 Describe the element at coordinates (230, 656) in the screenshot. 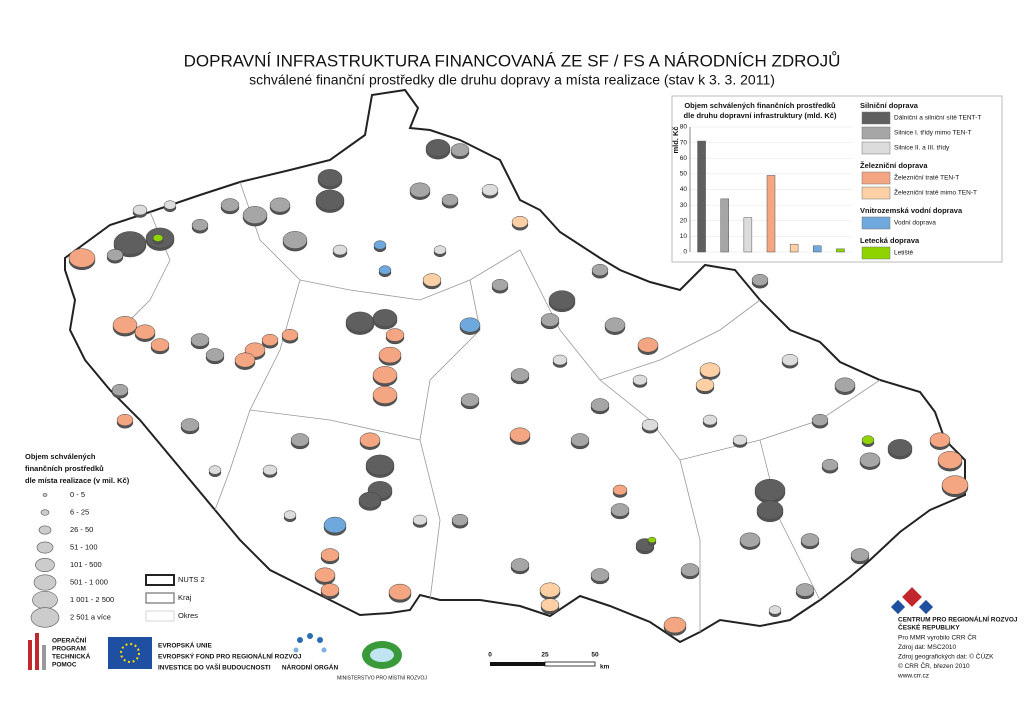

I see `eu-text: EVROPSKÝ FOND PRO REGIONÁLNÍ ROZVOJ` at that location.